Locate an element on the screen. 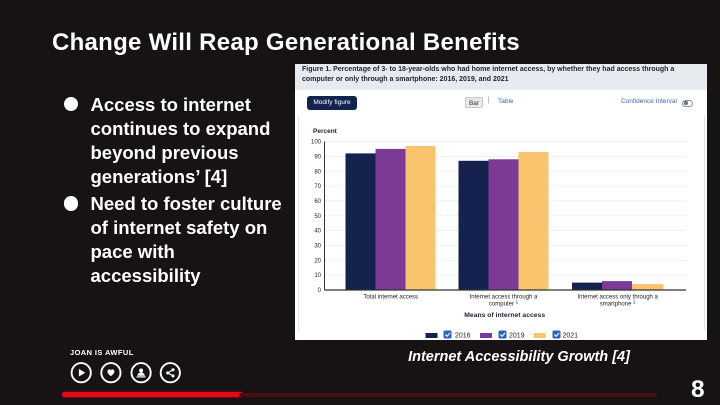 Image resolution: width=720 pixels, height=405 pixels. svg-text: 2016 is located at coordinates (463, 336).